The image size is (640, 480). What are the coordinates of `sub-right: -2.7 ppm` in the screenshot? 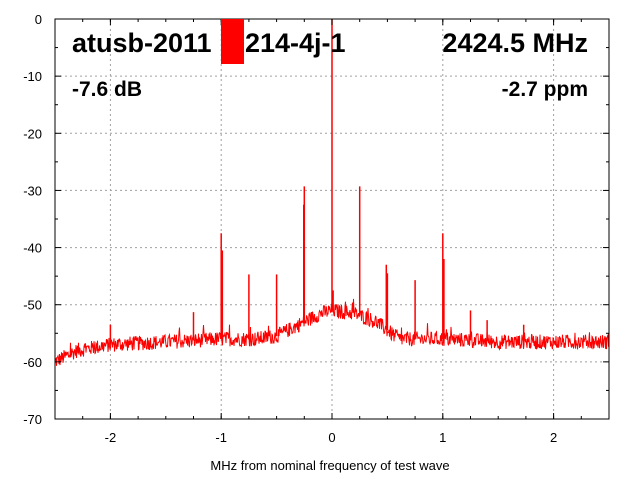 It's located at (545, 89).